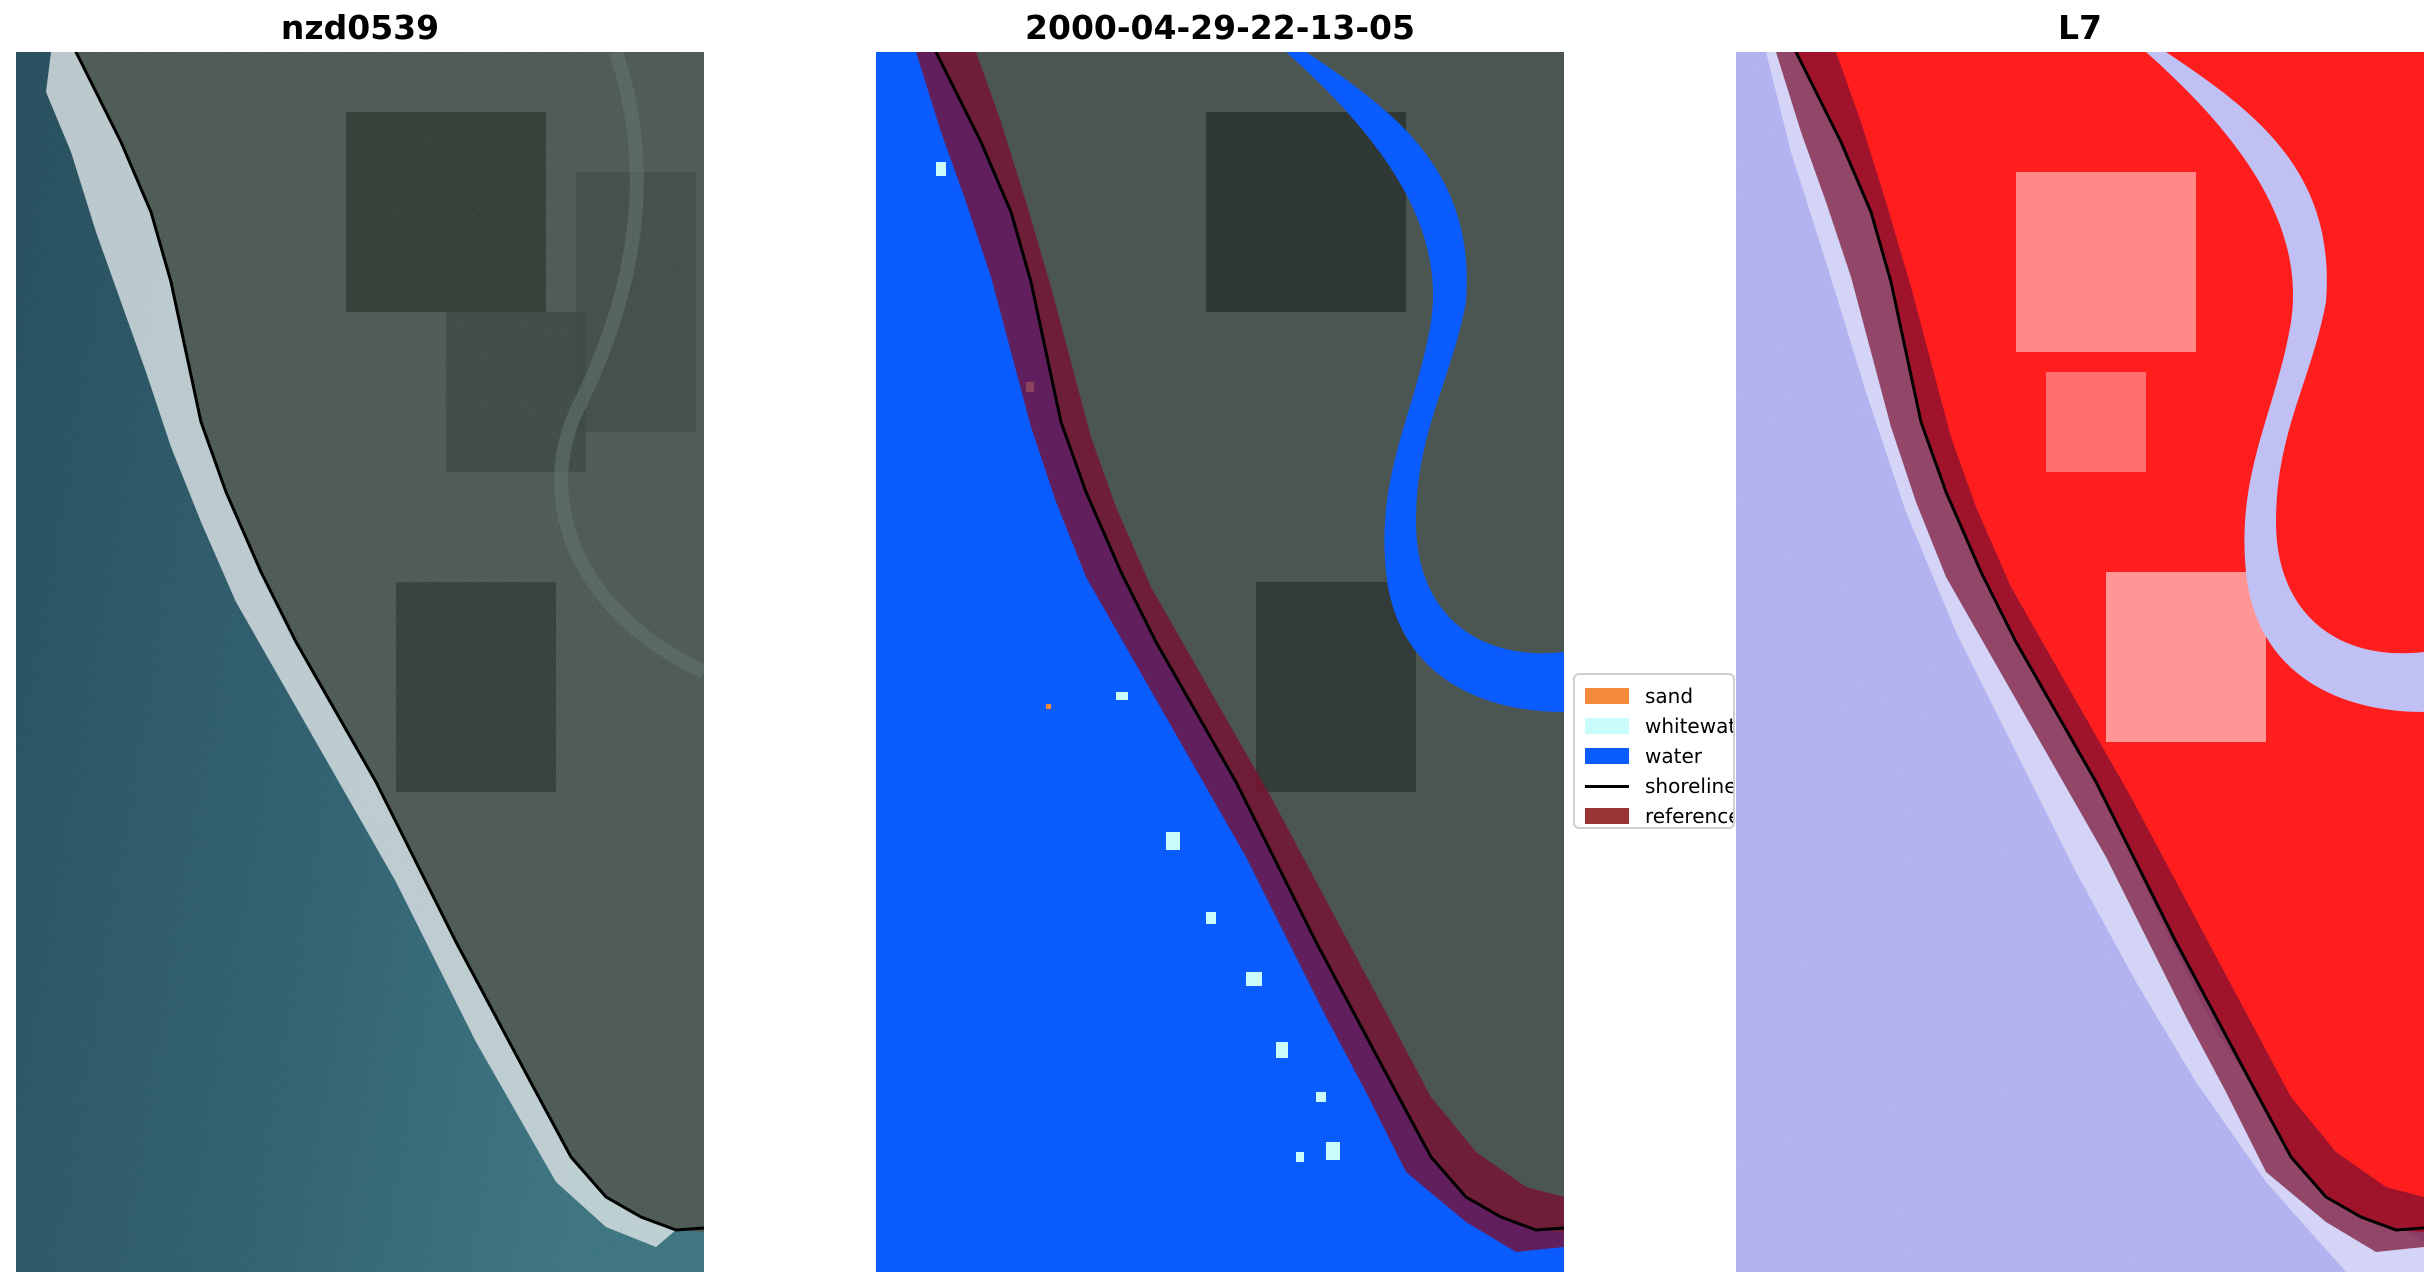 This screenshot has width=2431, height=1283. What do you see at coordinates (1425, 382) in the screenshot?
I see `river-water-class` at bounding box center [1425, 382].